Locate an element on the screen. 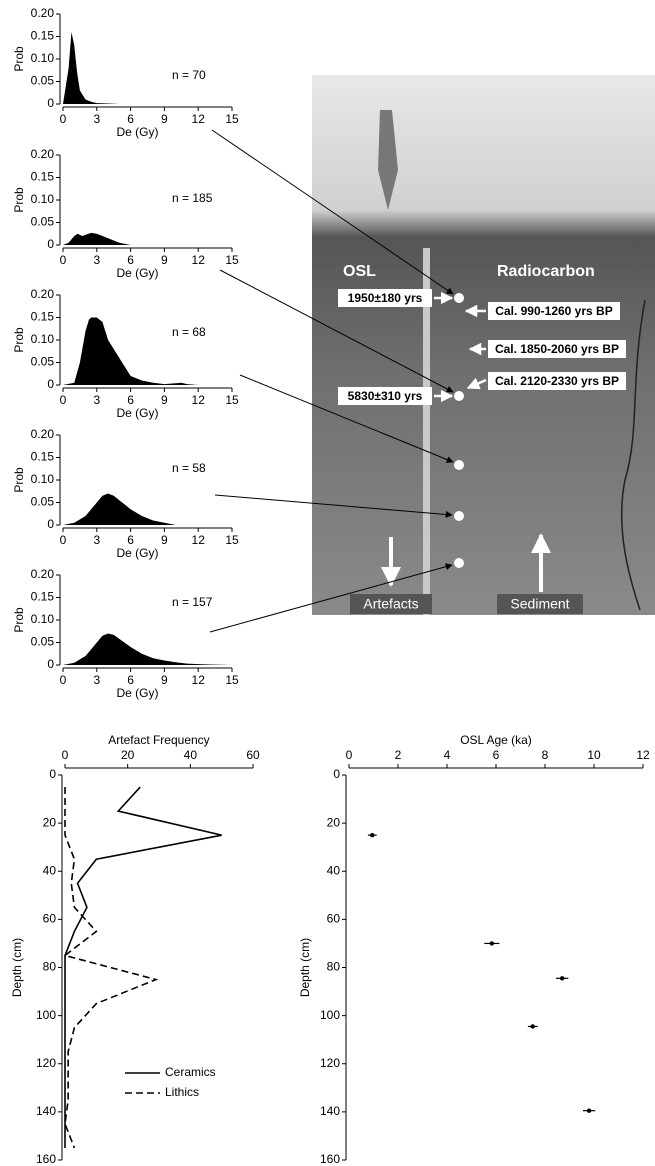 Image resolution: width=655 pixels, height=1166 pixels. x-tick-label: 8 is located at coordinates (545, 755).